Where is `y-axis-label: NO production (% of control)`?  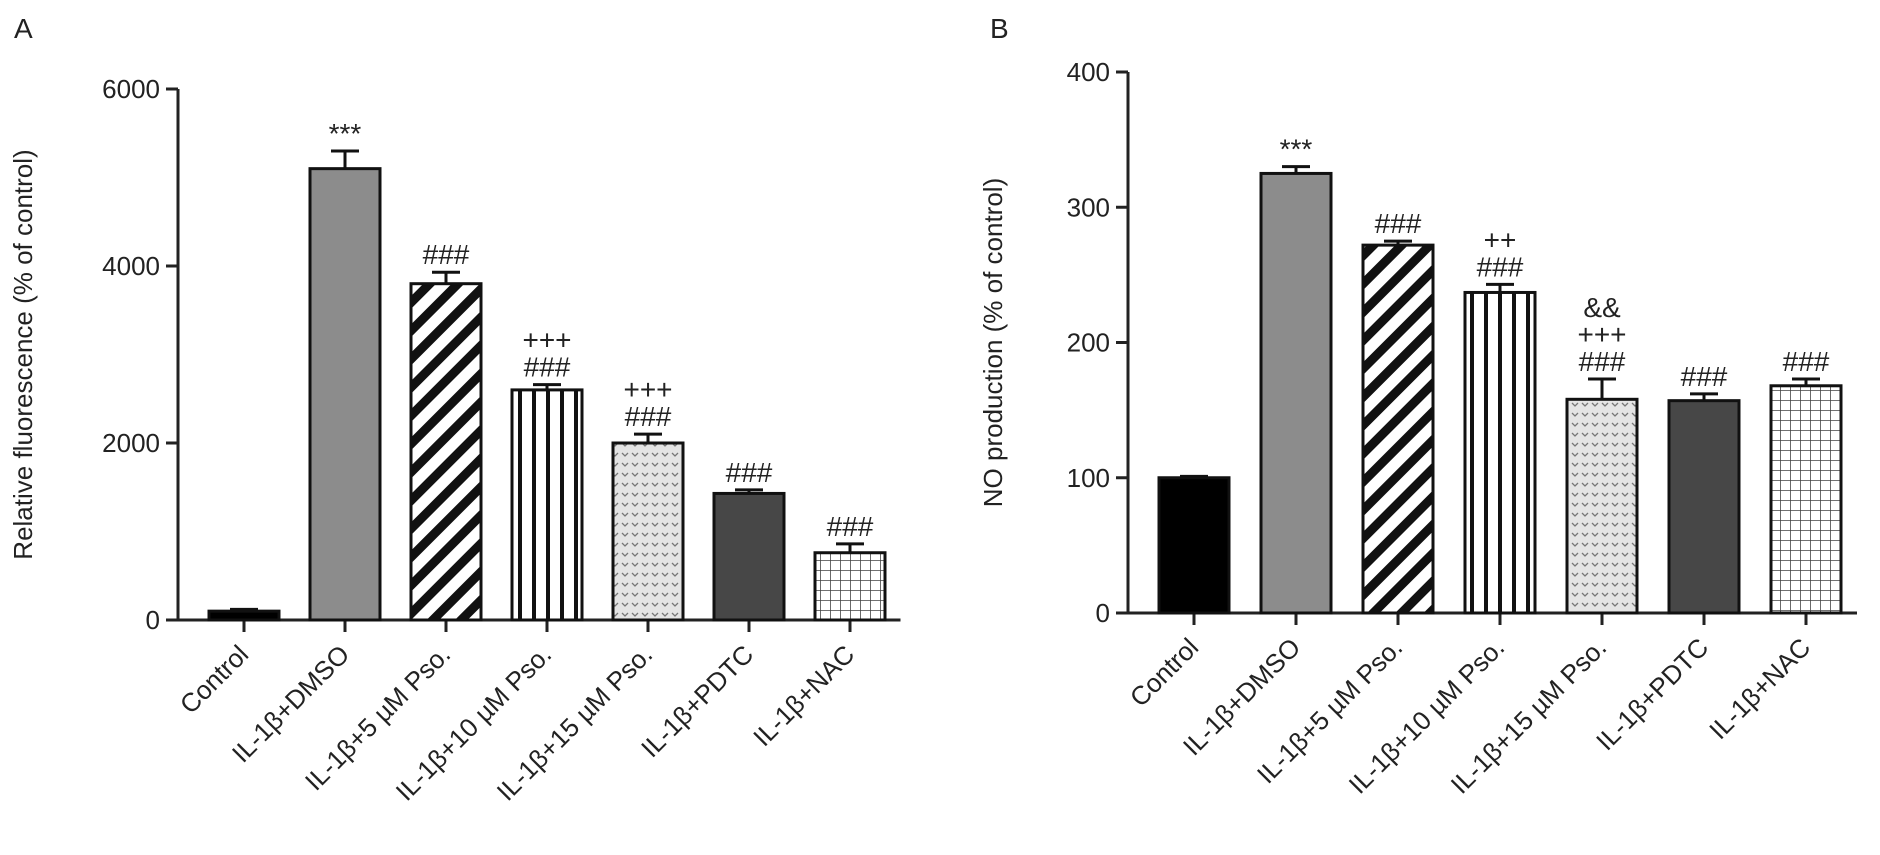 y-axis-label: NO production (% of control) is located at coordinates (993, 342).